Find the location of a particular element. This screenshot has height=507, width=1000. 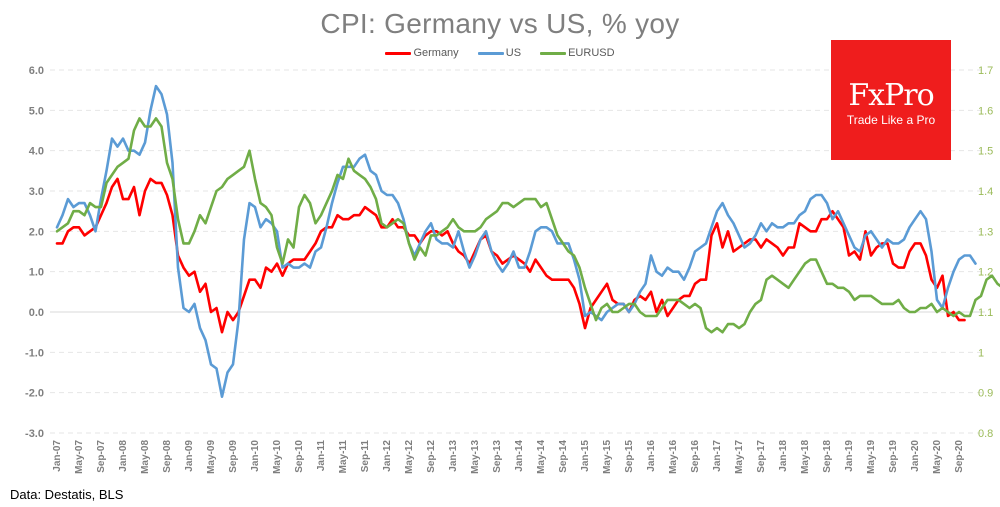

x-tick-label: Jan-11 is located at coordinates (321, 456).